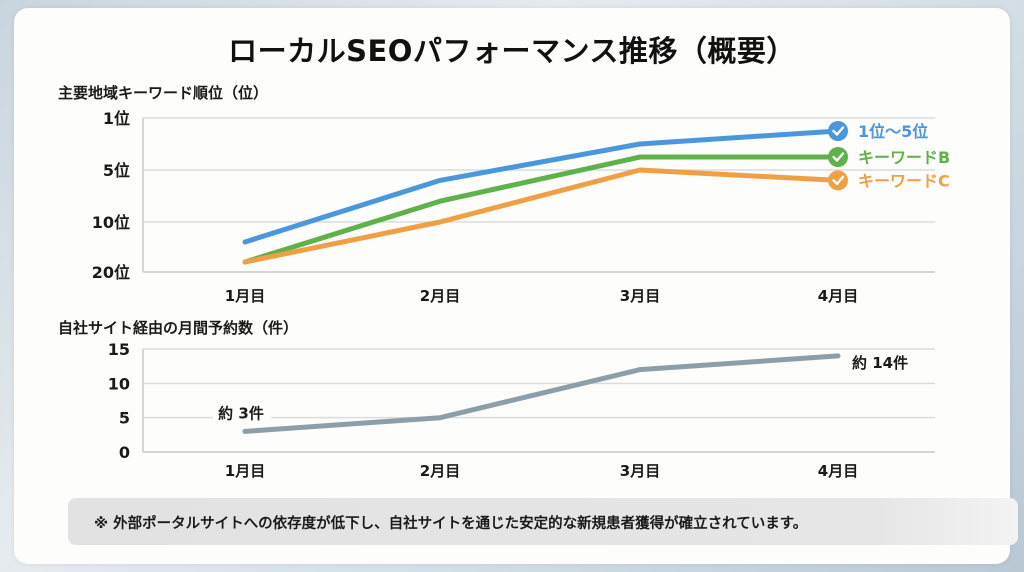  What do you see at coordinates (541, 393) in the screenshot?
I see `bookings-series-line` at bounding box center [541, 393].